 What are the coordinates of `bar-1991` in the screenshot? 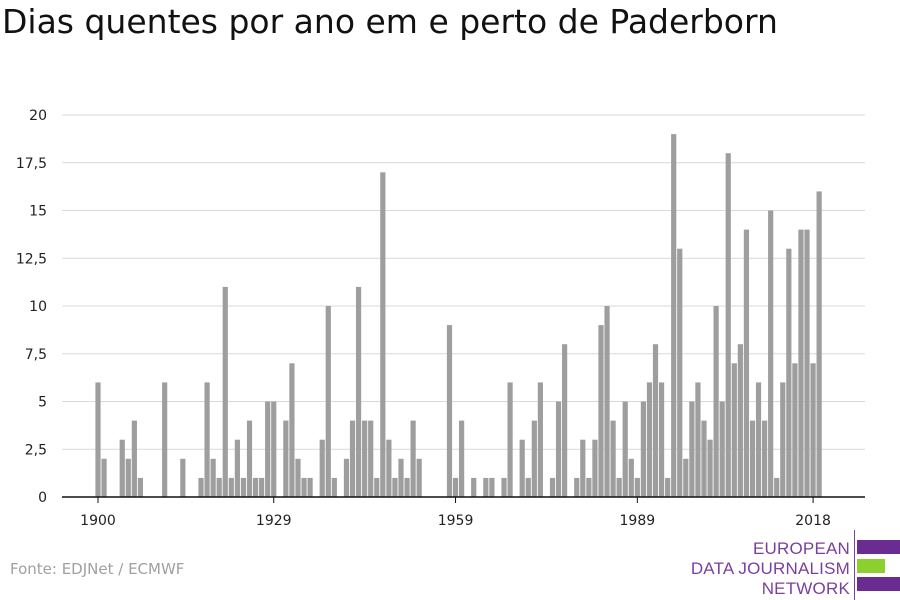 It's located at (649, 439).